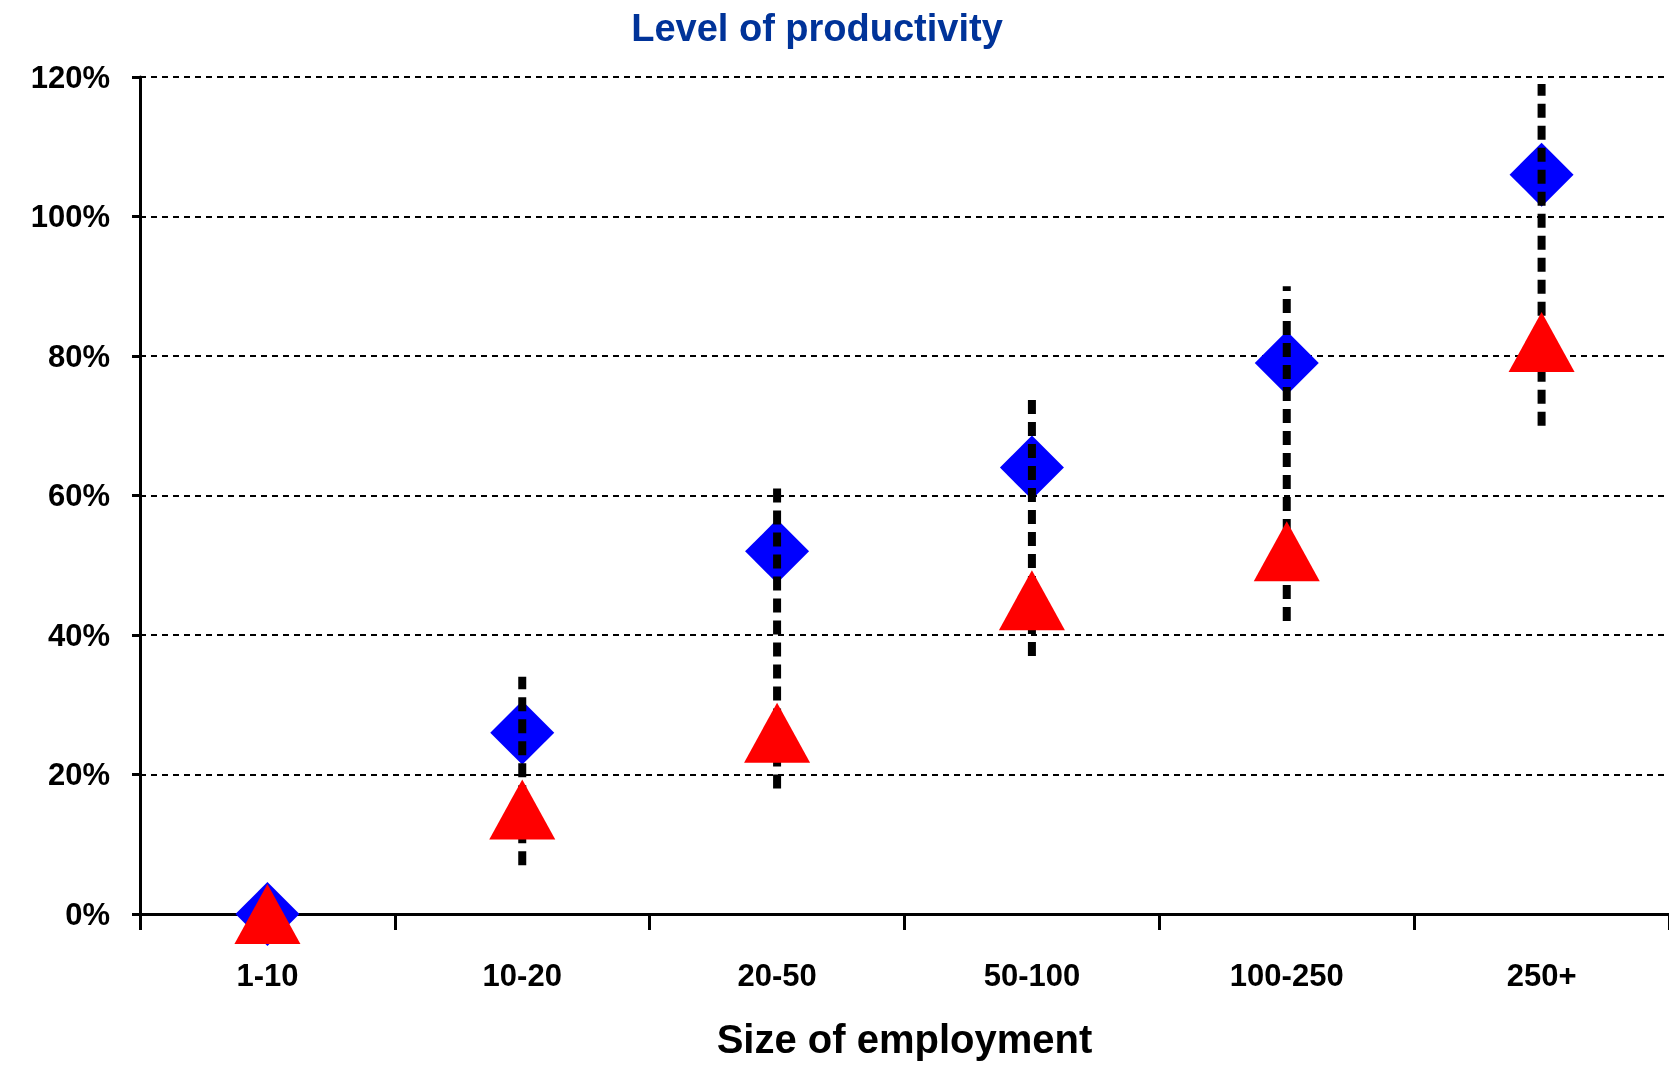  I want to click on x-tick-label: 250+, so click(1541, 975).